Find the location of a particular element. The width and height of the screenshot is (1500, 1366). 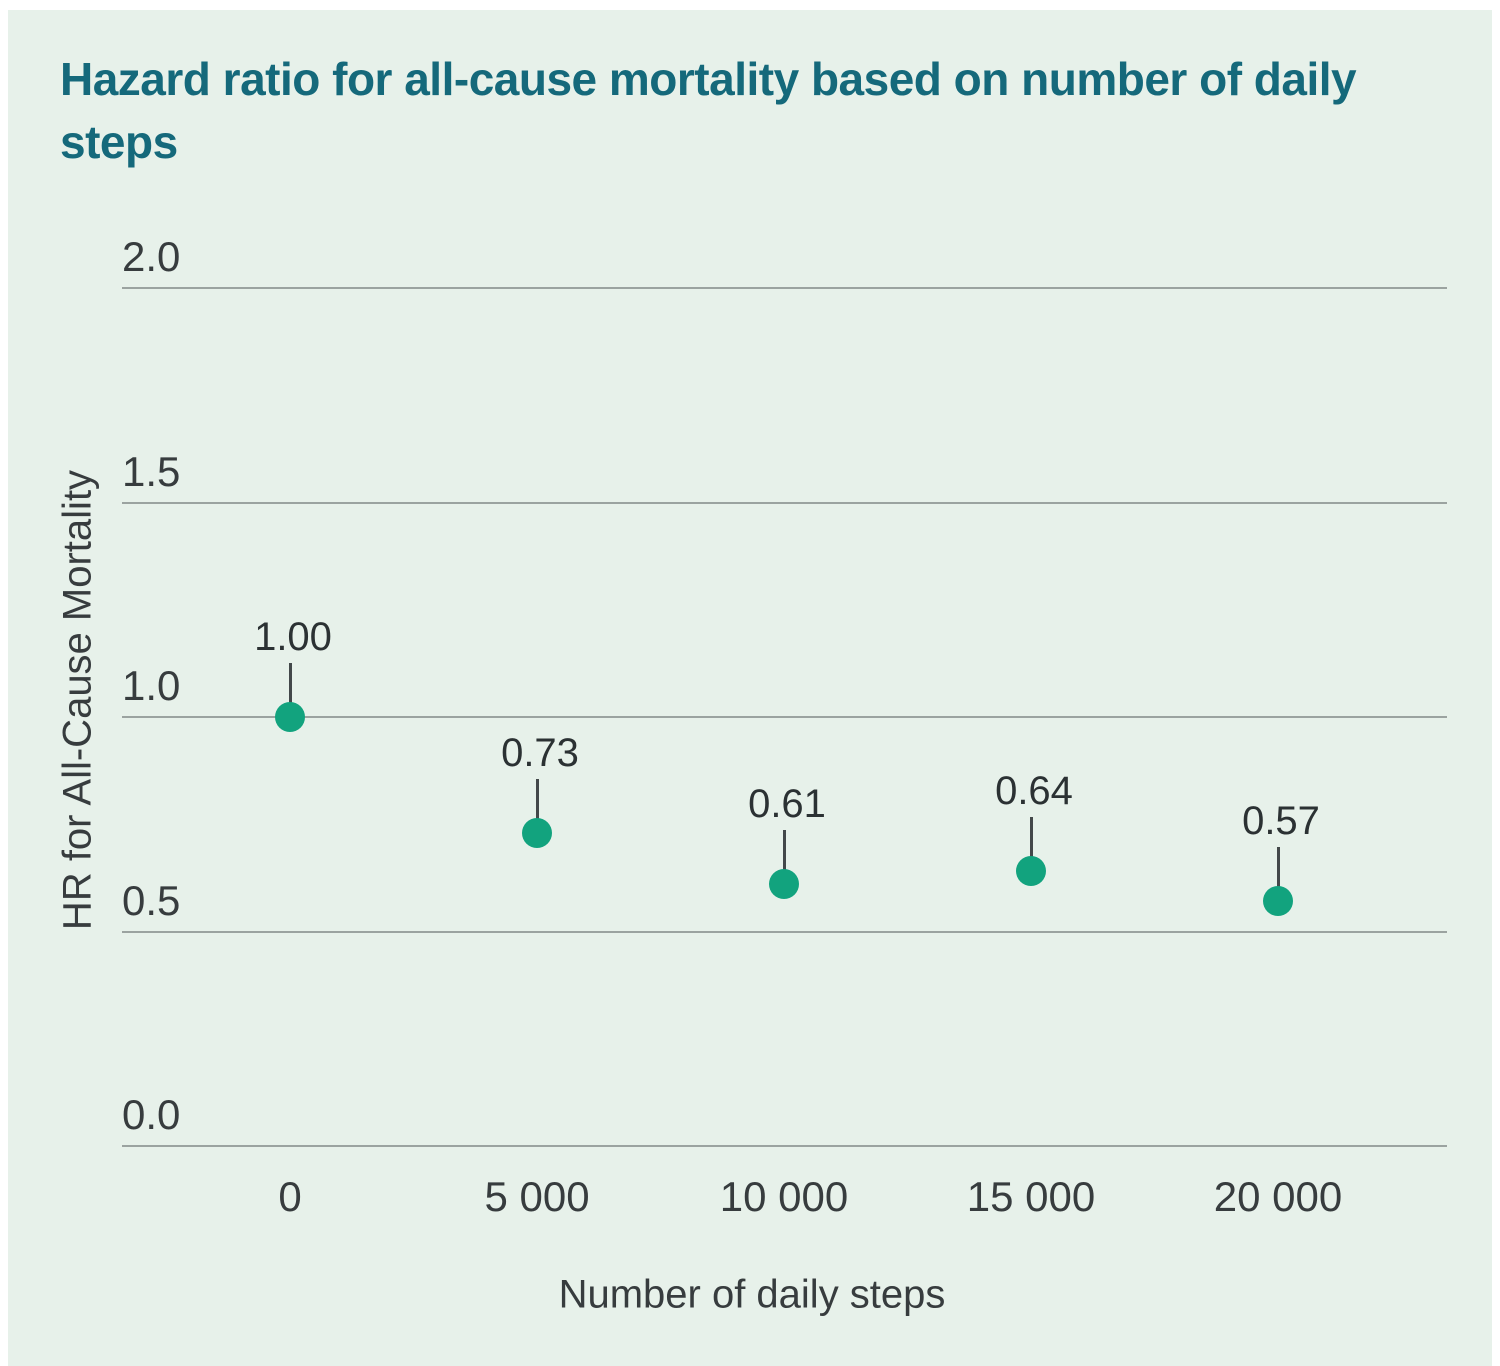

data-point-label: 0.61 is located at coordinates (787, 804).